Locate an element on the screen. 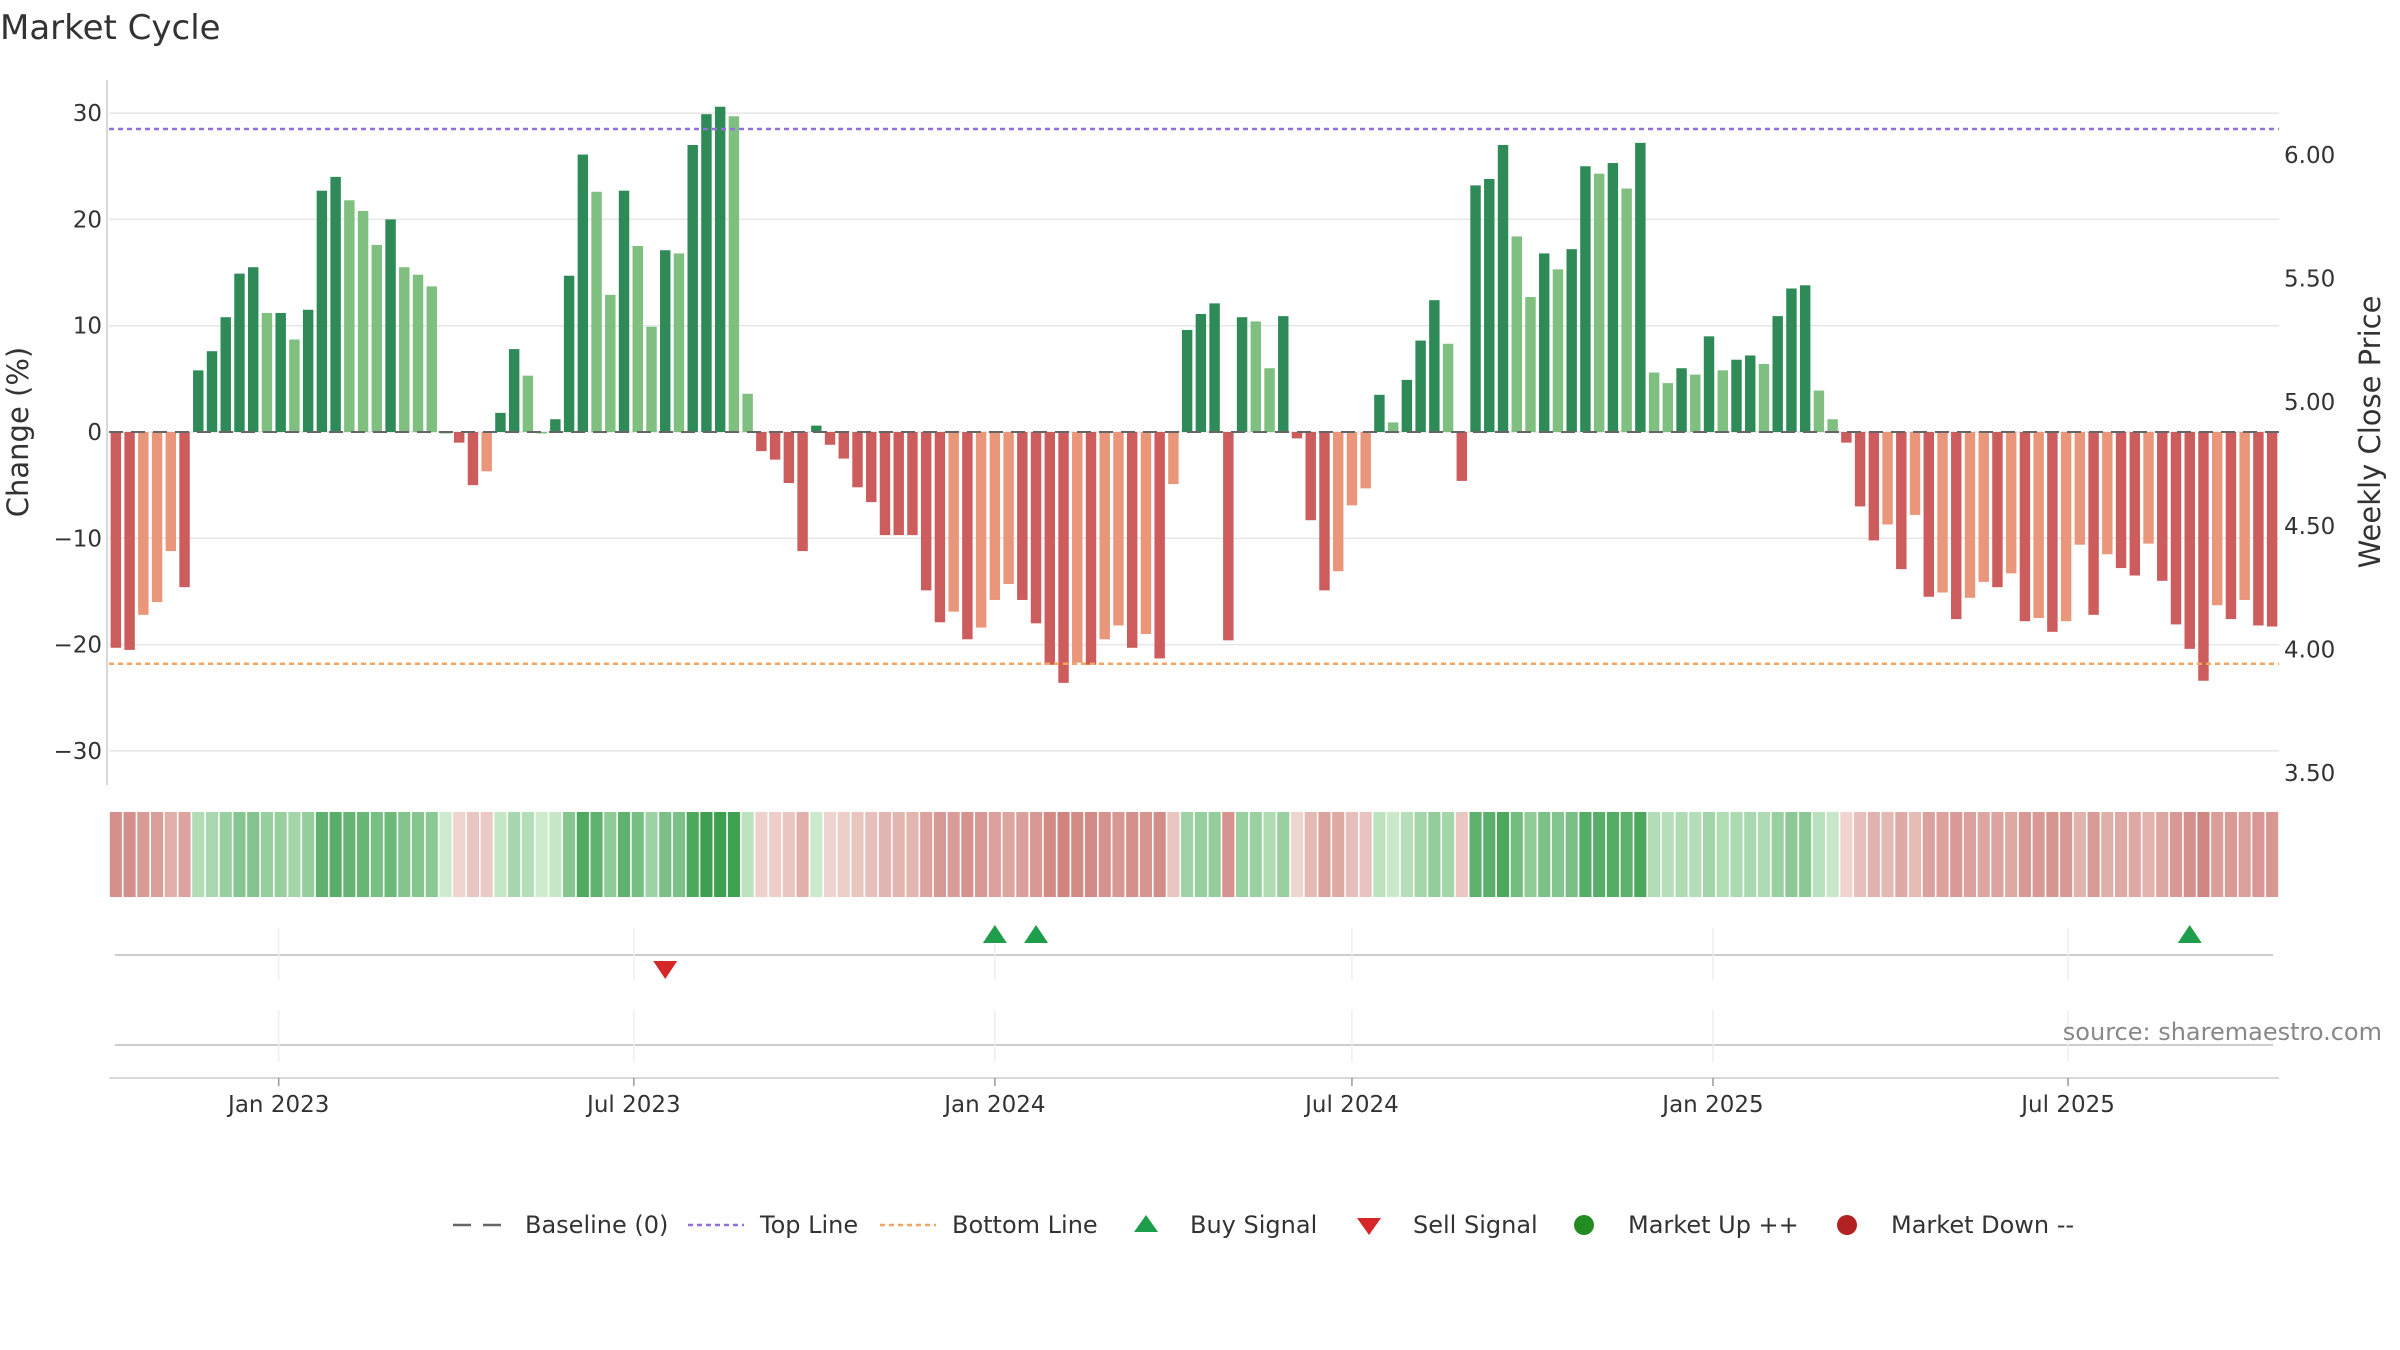  legend-label: Bottom Line is located at coordinates (1025, 1225).